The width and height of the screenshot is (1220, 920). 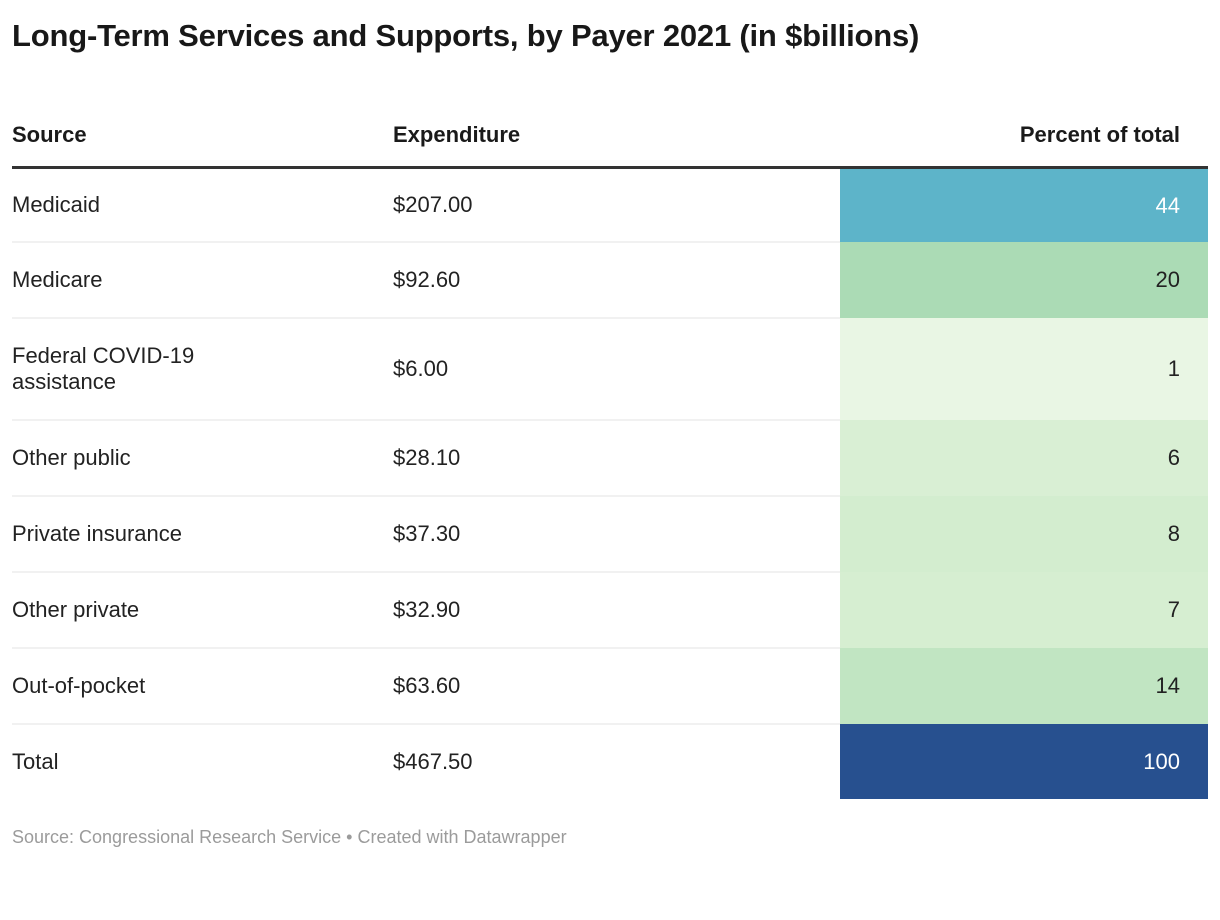 What do you see at coordinates (1024, 610) in the screenshot?
I see `cell-percent-heatmap: 7` at bounding box center [1024, 610].